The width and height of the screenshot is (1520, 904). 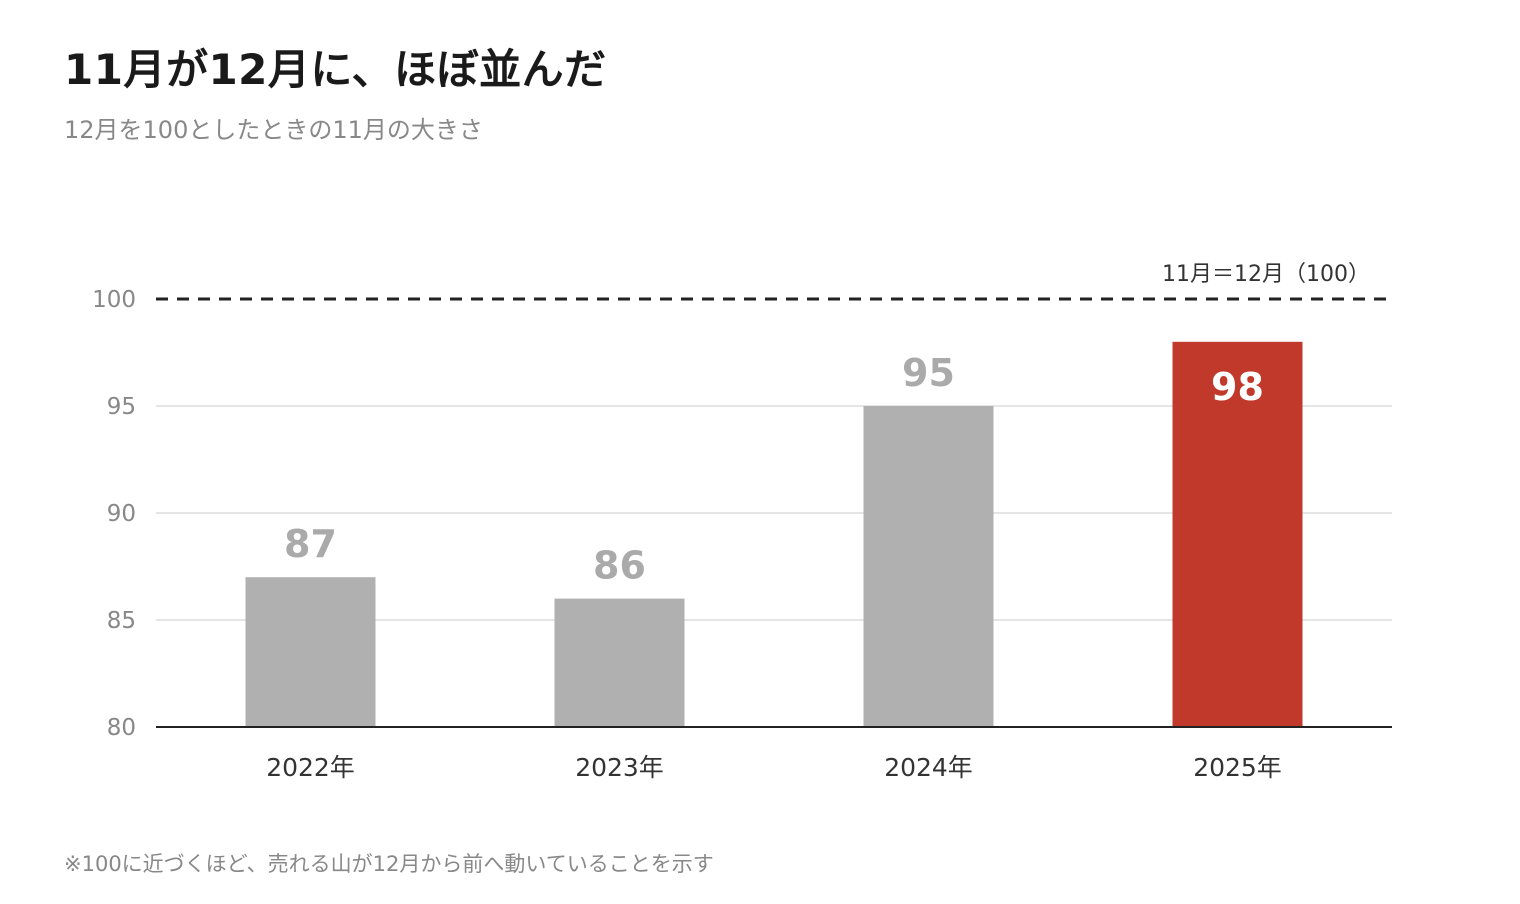 What do you see at coordinates (273, 130) in the screenshot?
I see `chart-subtitle: 12月を100としたときの11月の大きさ` at bounding box center [273, 130].